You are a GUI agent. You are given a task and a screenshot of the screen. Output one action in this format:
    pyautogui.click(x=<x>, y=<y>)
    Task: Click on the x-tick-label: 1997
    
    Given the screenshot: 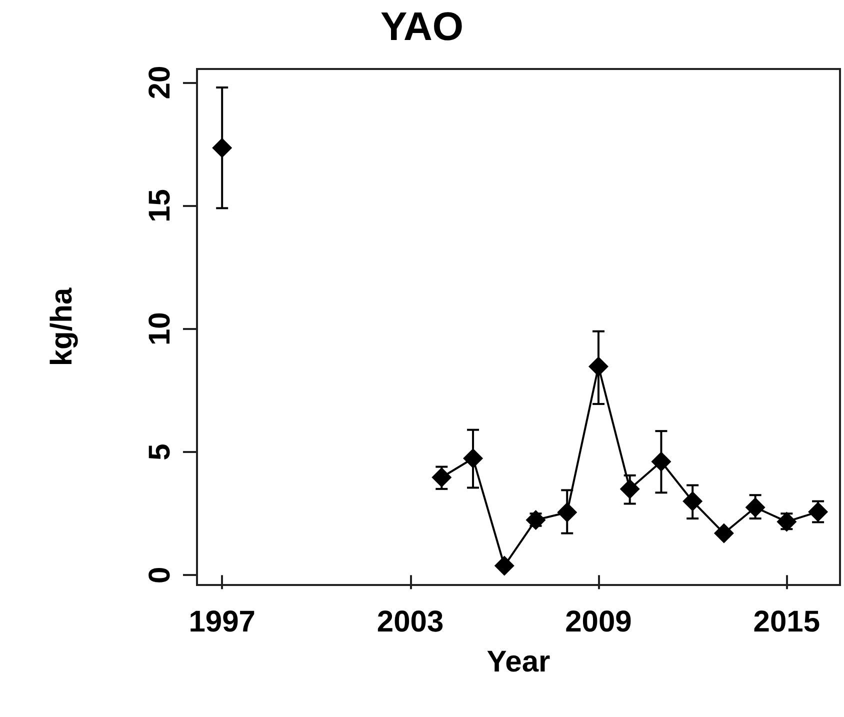 What is the action you would take?
    pyautogui.click(x=222, y=622)
    